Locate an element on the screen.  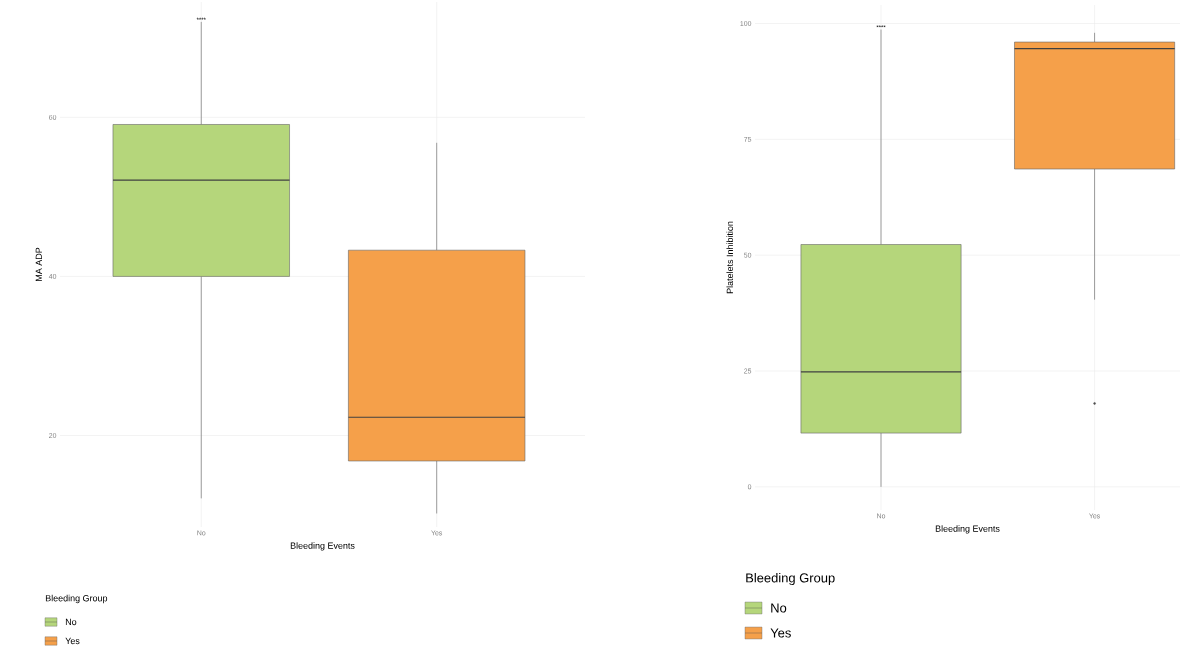
y-axis-title: Platelets Inhibition is located at coordinates (730, 257).